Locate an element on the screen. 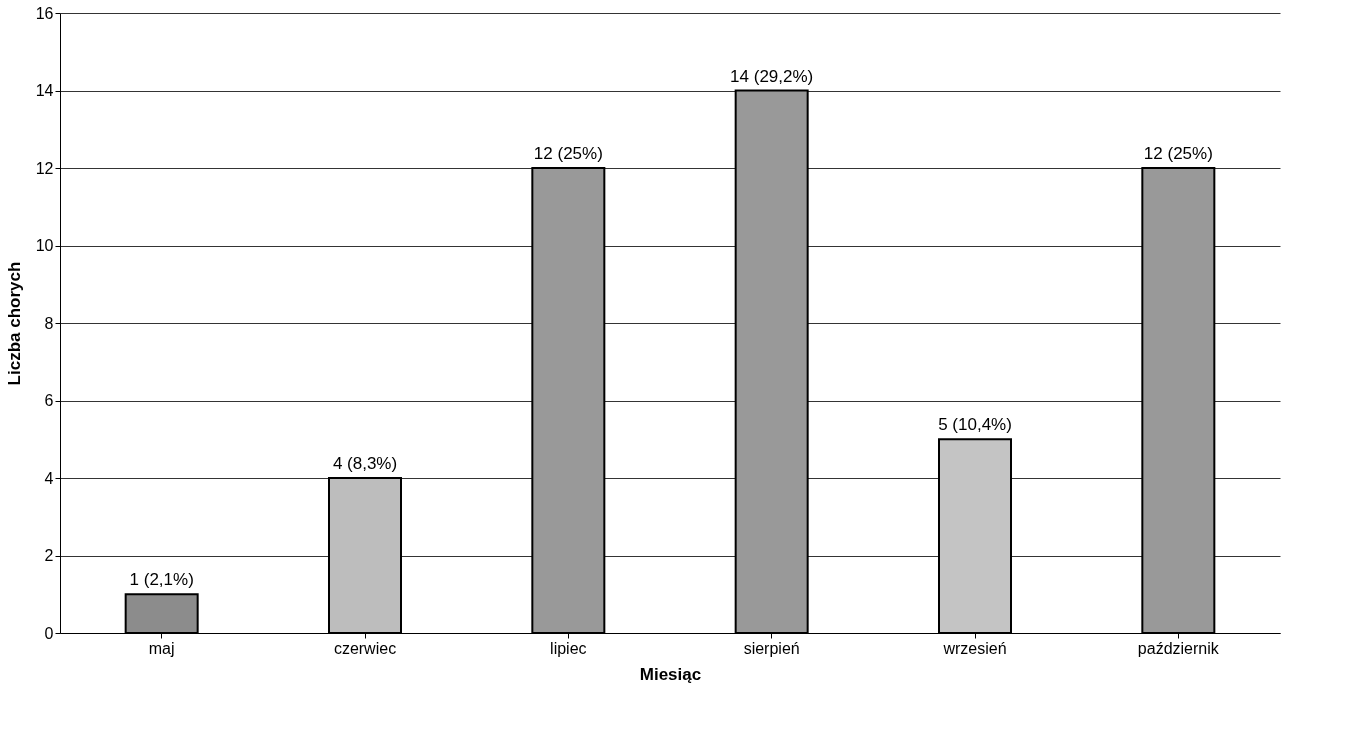 The image size is (1356, 744). y-tick-label: 4 is located at coordinates (49, 478).